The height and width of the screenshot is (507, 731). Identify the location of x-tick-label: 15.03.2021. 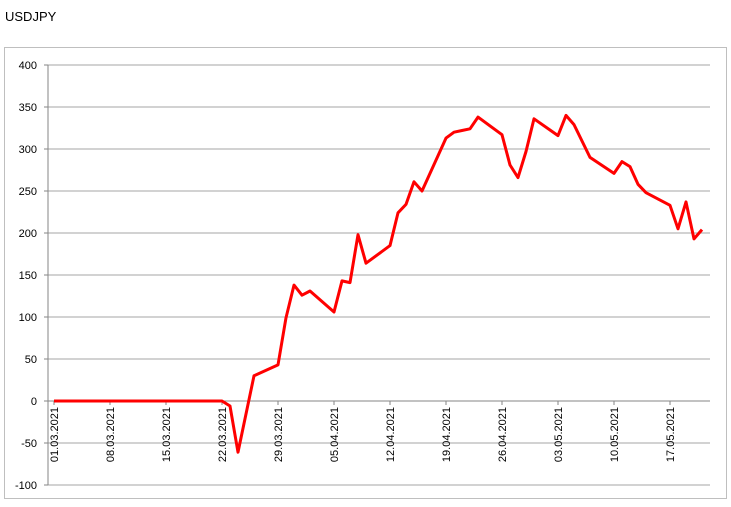
(167, 434).